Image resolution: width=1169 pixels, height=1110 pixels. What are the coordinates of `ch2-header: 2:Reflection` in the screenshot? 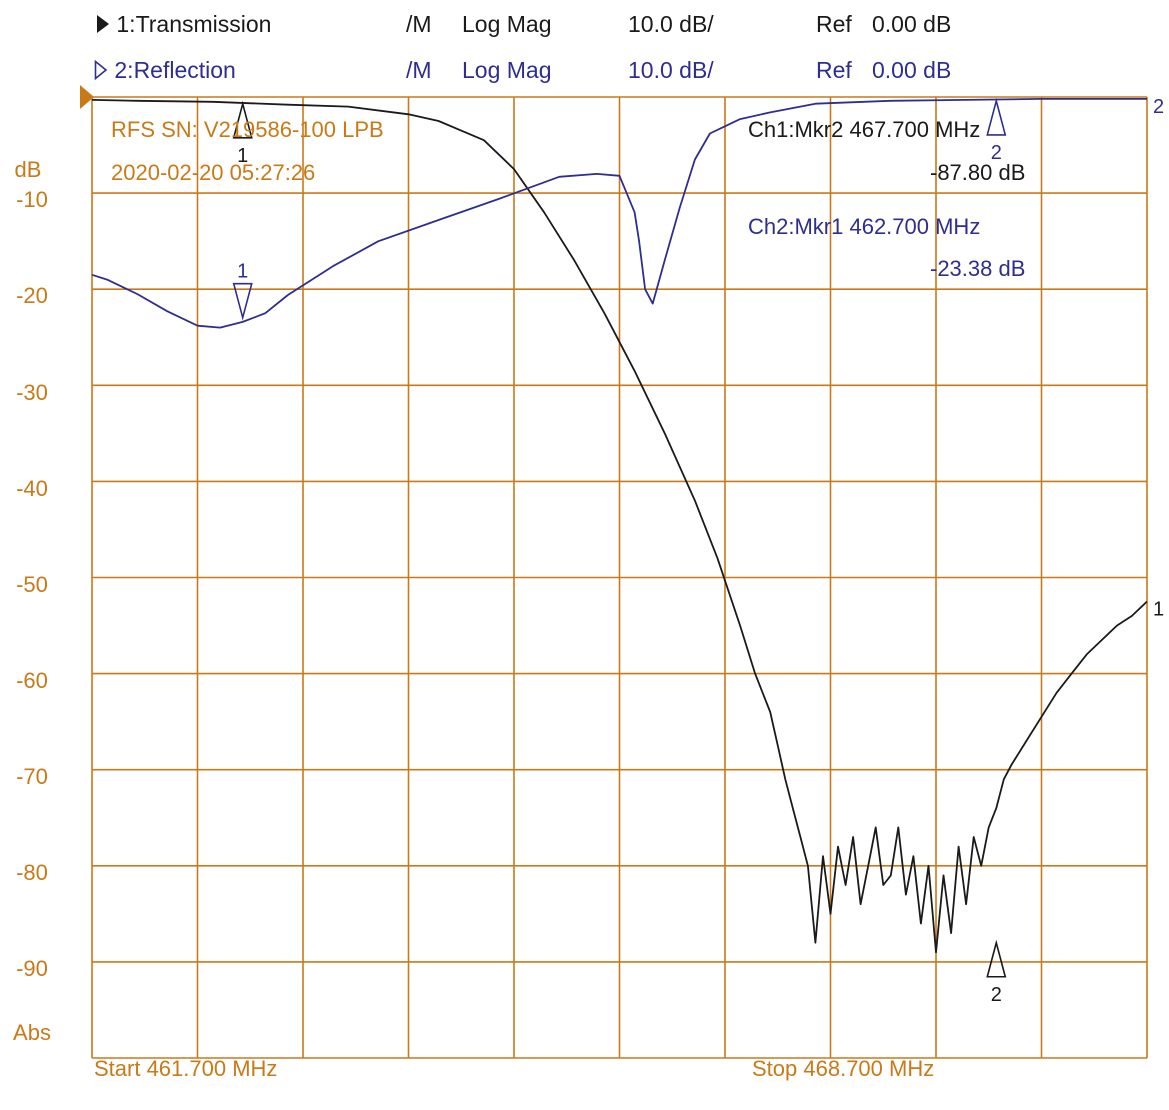 It's located at (165, 70).